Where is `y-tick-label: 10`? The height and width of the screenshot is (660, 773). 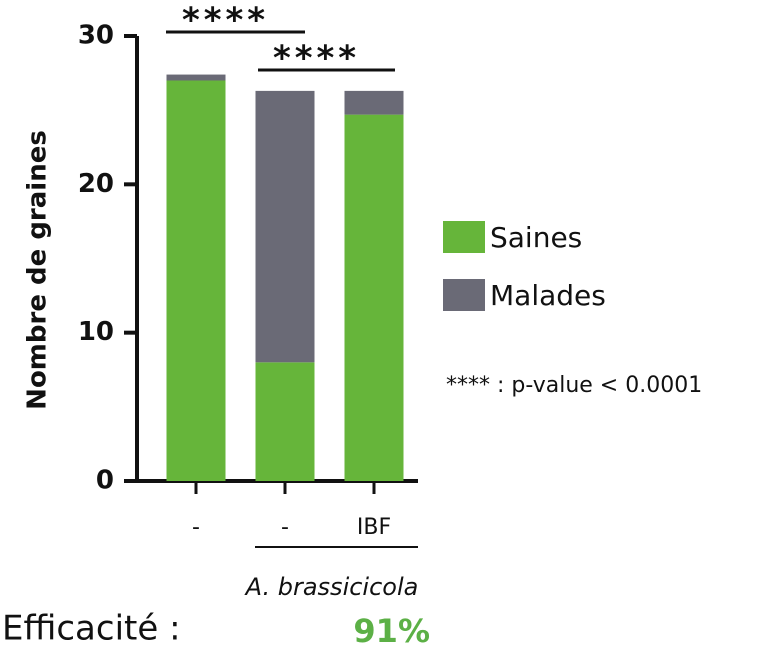 y-tick-label: 10 is located at coordinates (96, 332).